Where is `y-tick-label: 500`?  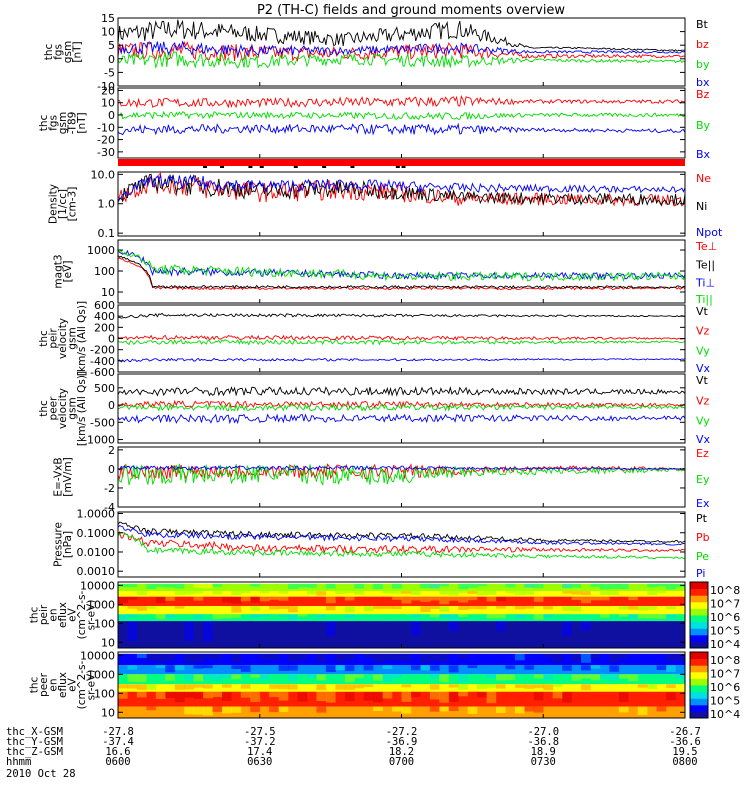 y-tick-label: 500 is located at coordinates (104, 388).